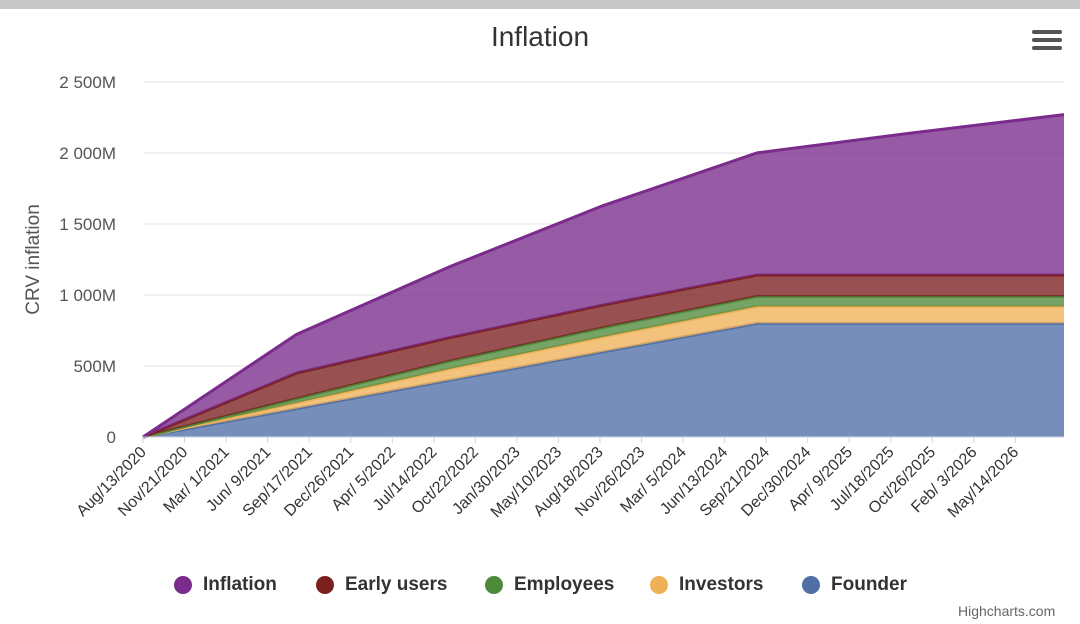 The width and height of the screenshot is (1080, 624). What do you see at coordinates (87, 82) in the screenshot?
I see `y-tick-label: 2 500M` at bounding box center [87, 82].